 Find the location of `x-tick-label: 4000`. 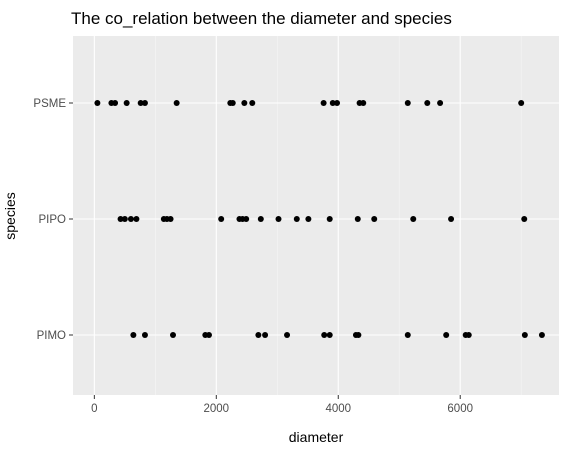

x-tick-label: 4000 is located at coordinates (338, 409).